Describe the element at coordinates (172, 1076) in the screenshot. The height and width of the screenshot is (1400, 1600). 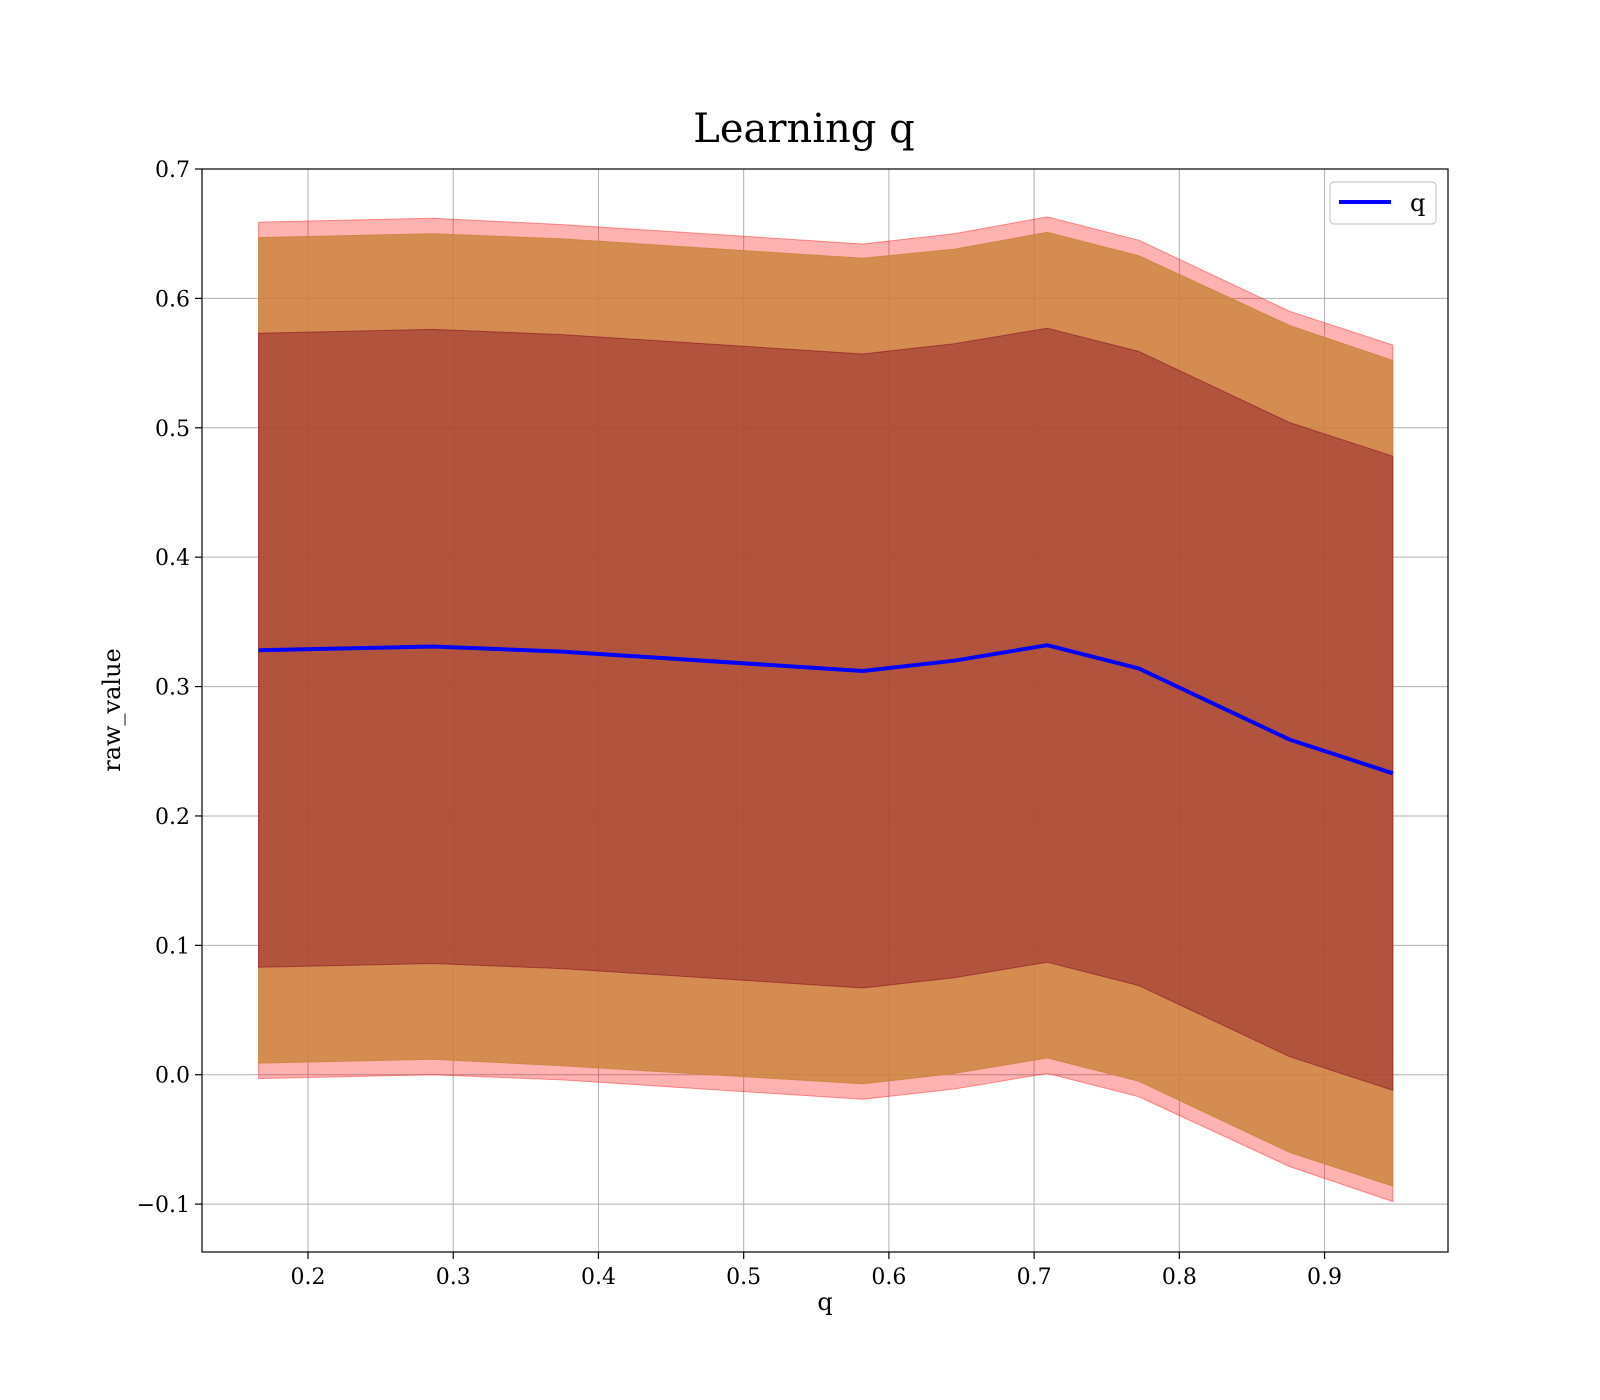
I see `y-tick-label: 0.0` at that location.